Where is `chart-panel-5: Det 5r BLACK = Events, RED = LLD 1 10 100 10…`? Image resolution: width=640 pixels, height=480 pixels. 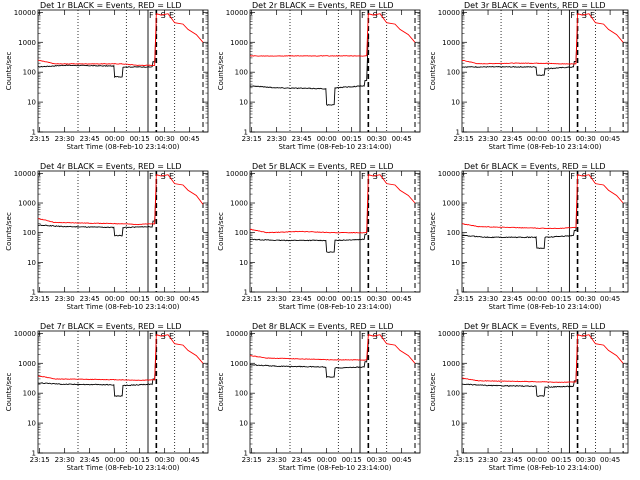 chart-panel-5: Det 5r BLACK = Events, RED = LLD 1 10 100 10… is located at coordinates (319, 236).